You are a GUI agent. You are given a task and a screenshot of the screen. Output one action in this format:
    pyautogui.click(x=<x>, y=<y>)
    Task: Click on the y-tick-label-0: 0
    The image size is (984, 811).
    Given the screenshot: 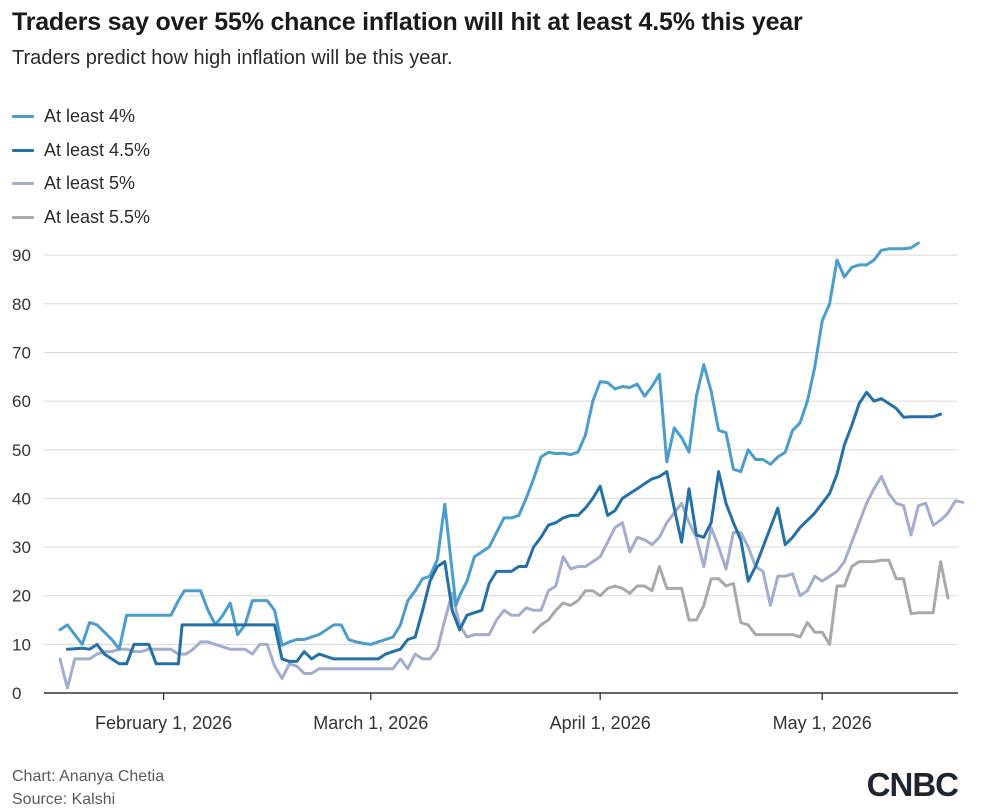 What is the action you would take?
    pyautogui.click(x=16, y=693)
    